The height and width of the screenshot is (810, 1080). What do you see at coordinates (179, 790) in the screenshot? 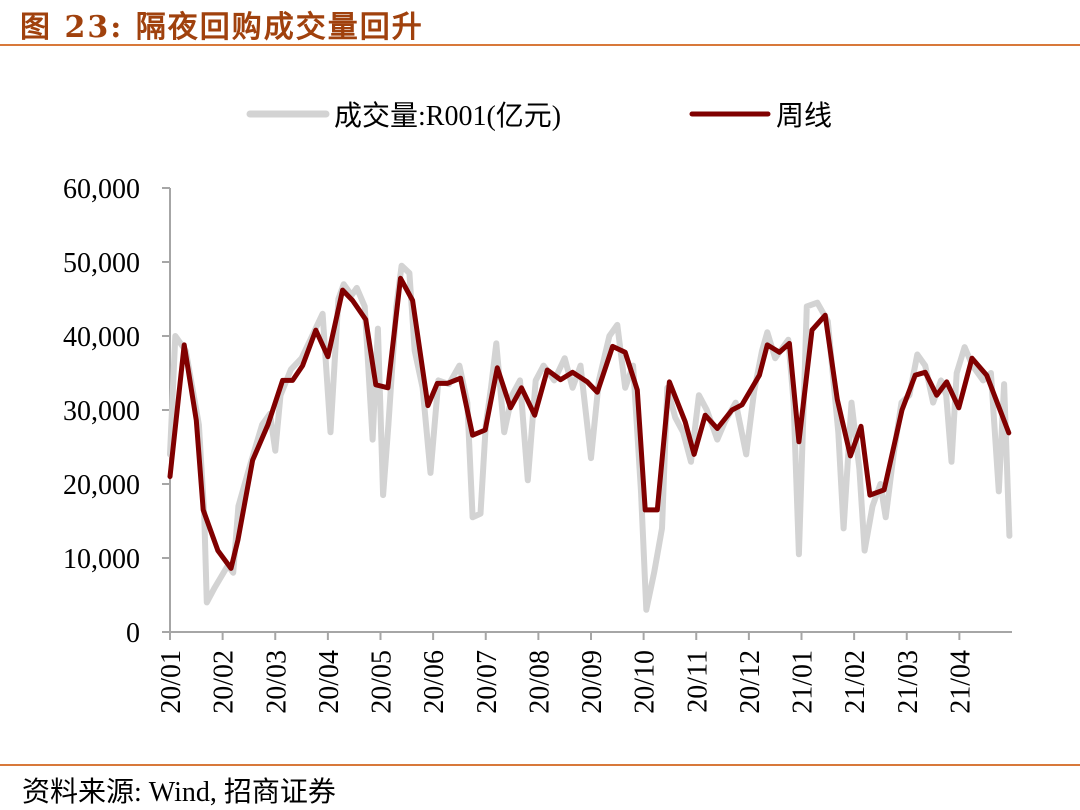
I see `source-note: 资料来源: Wind, 招商证券` at bounding box center [179, 790].